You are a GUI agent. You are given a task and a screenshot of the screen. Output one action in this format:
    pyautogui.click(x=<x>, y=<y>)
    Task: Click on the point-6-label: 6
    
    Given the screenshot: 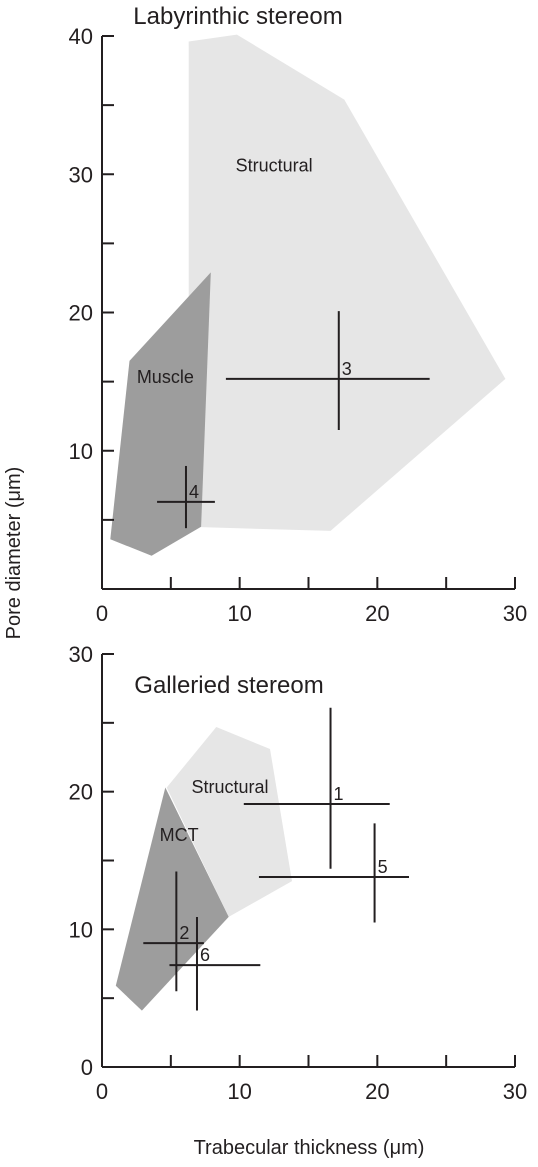 What is the action you would take?
    pyautogui.click(x=205, y=955)
    